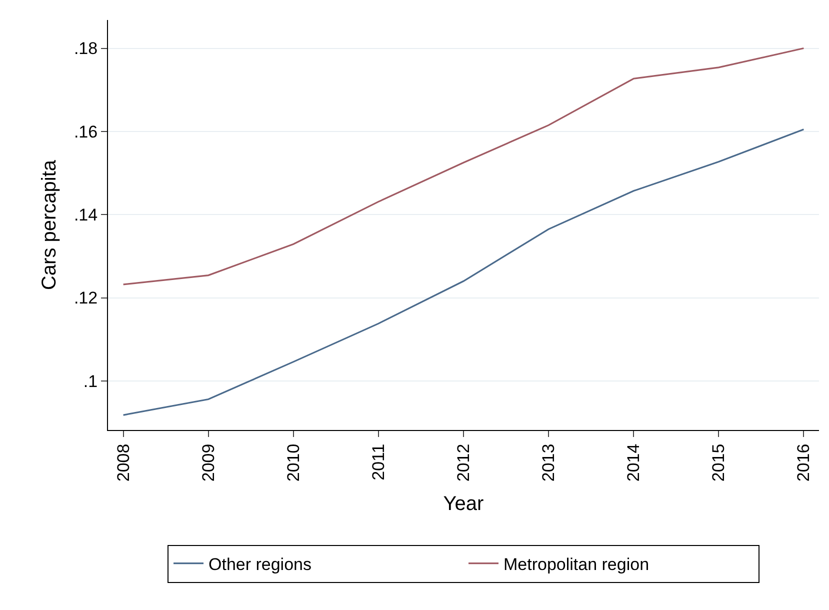 The width and height of the screenshot is (829, 610). I want to click on legend-label: Other regions, so click(260, 564).